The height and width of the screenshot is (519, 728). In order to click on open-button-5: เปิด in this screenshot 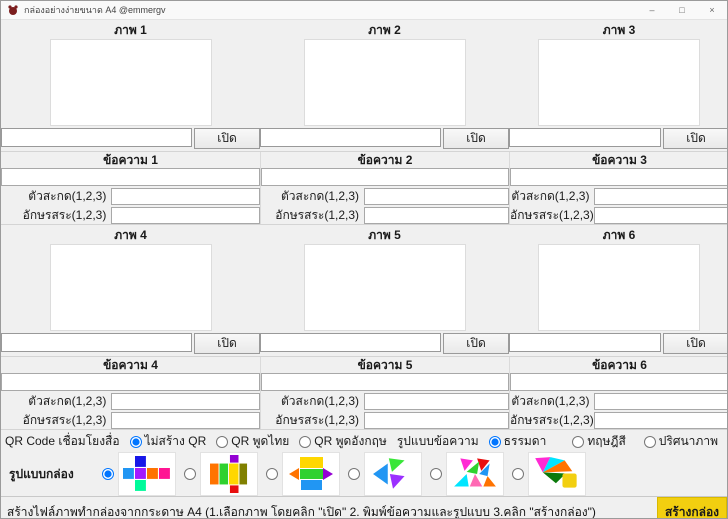, I will do `click(476, 343)`.